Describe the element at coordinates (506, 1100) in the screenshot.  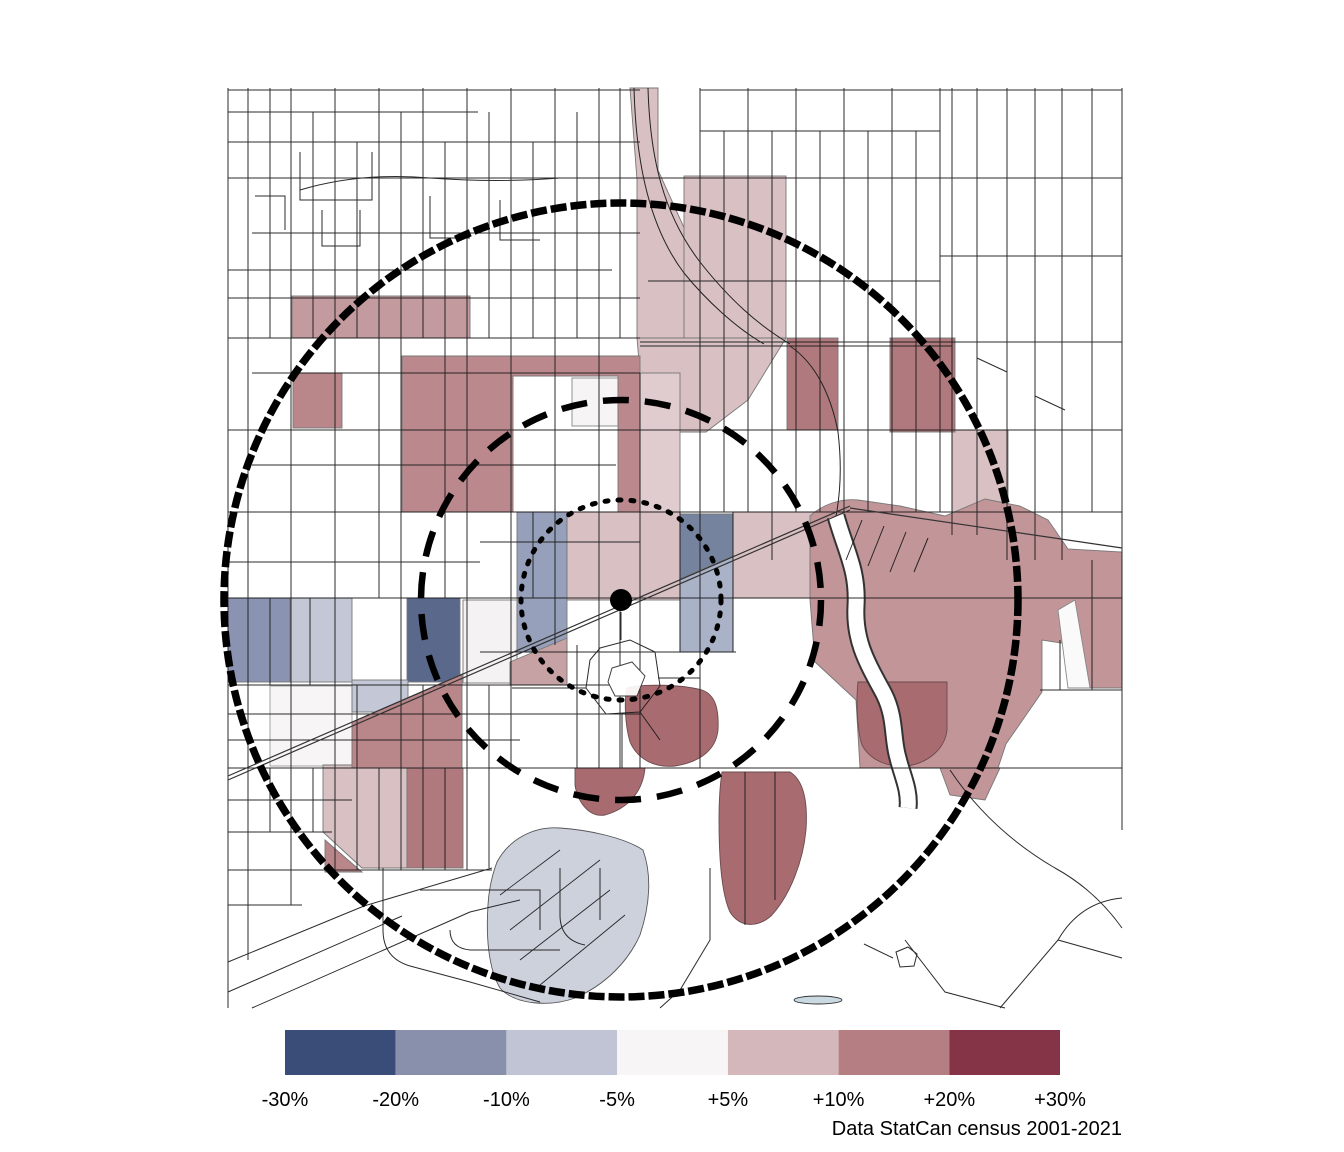
I see `legend-label: -10%` at that location.